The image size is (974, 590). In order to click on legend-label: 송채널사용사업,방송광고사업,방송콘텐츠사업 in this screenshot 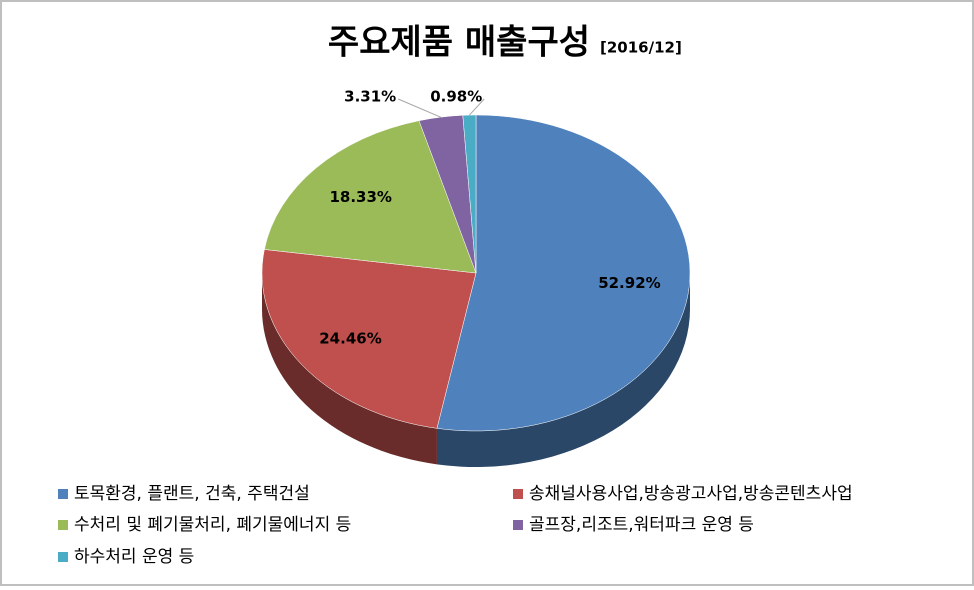, I will do `click(691, 494)`.